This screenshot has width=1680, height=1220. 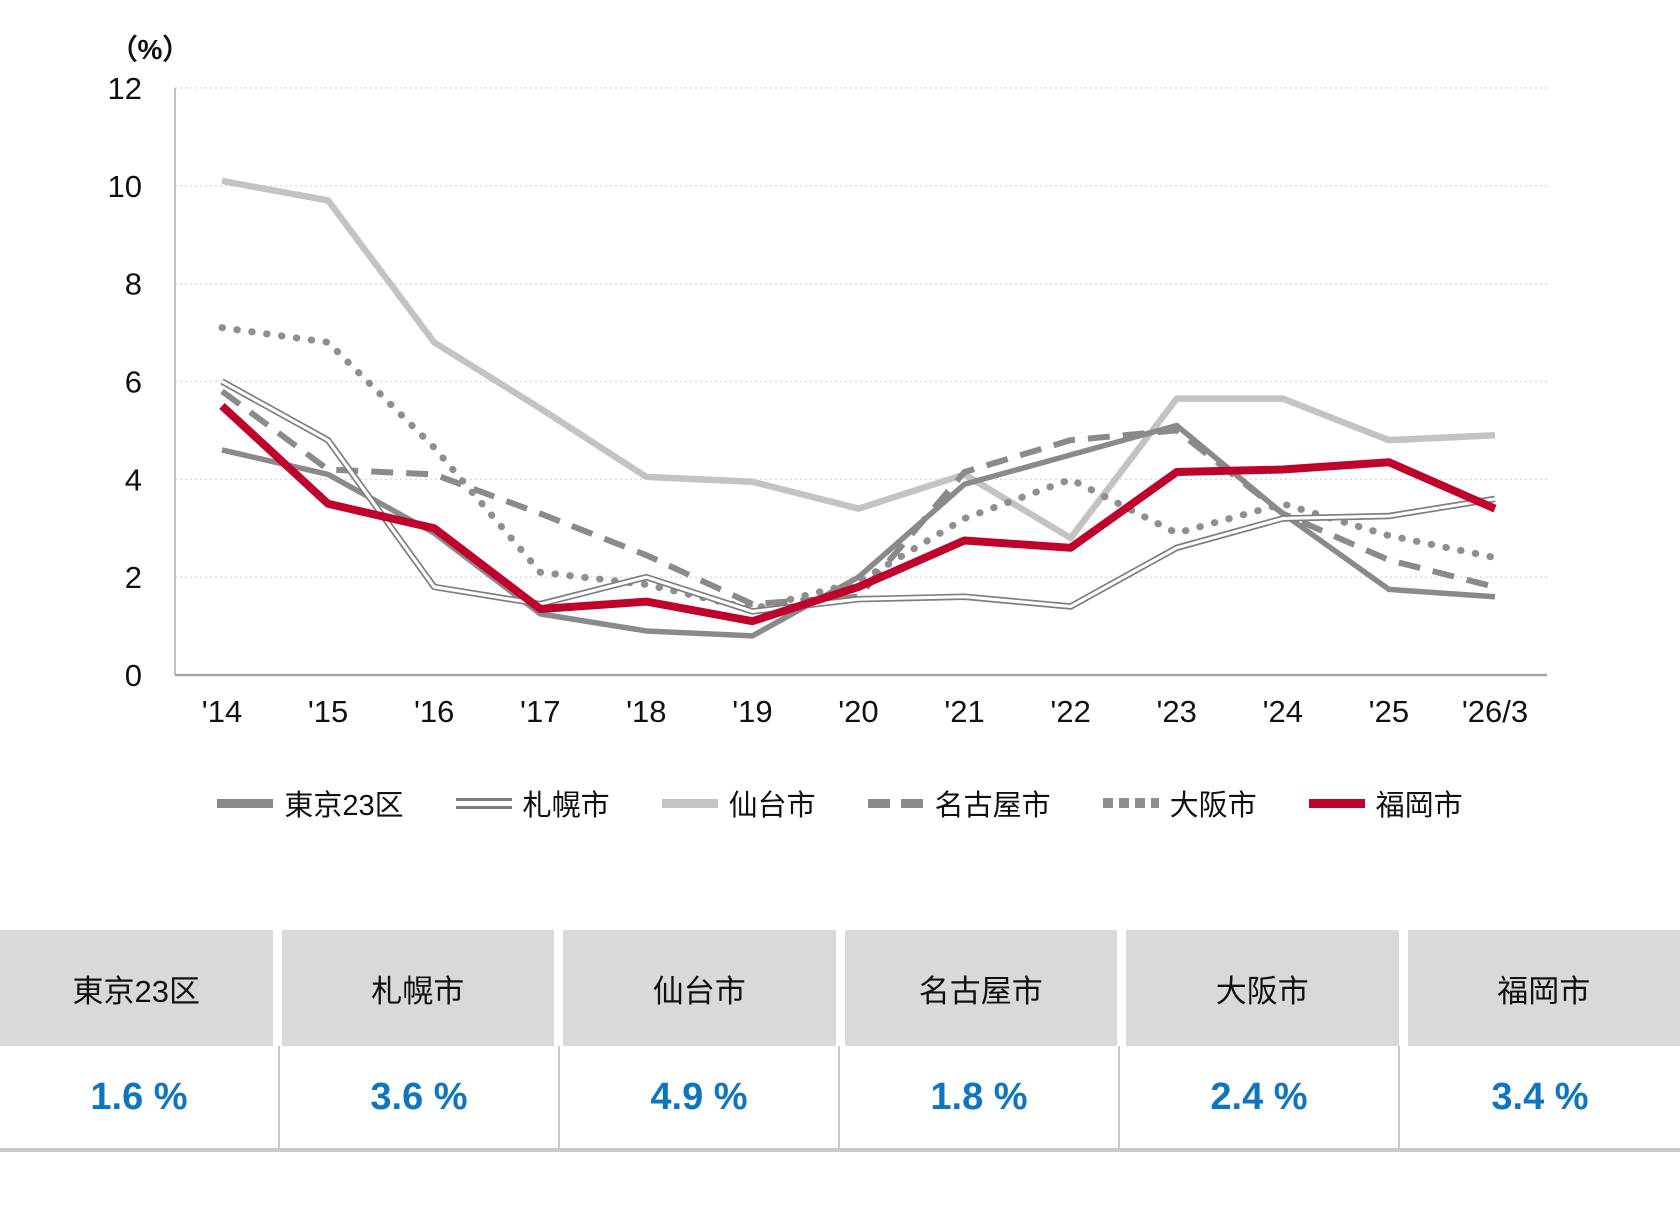 What do you see at coordinates (125, 186) in the screenshot?
I see `y-axis-label: 10` at bounding box center [125, 186].